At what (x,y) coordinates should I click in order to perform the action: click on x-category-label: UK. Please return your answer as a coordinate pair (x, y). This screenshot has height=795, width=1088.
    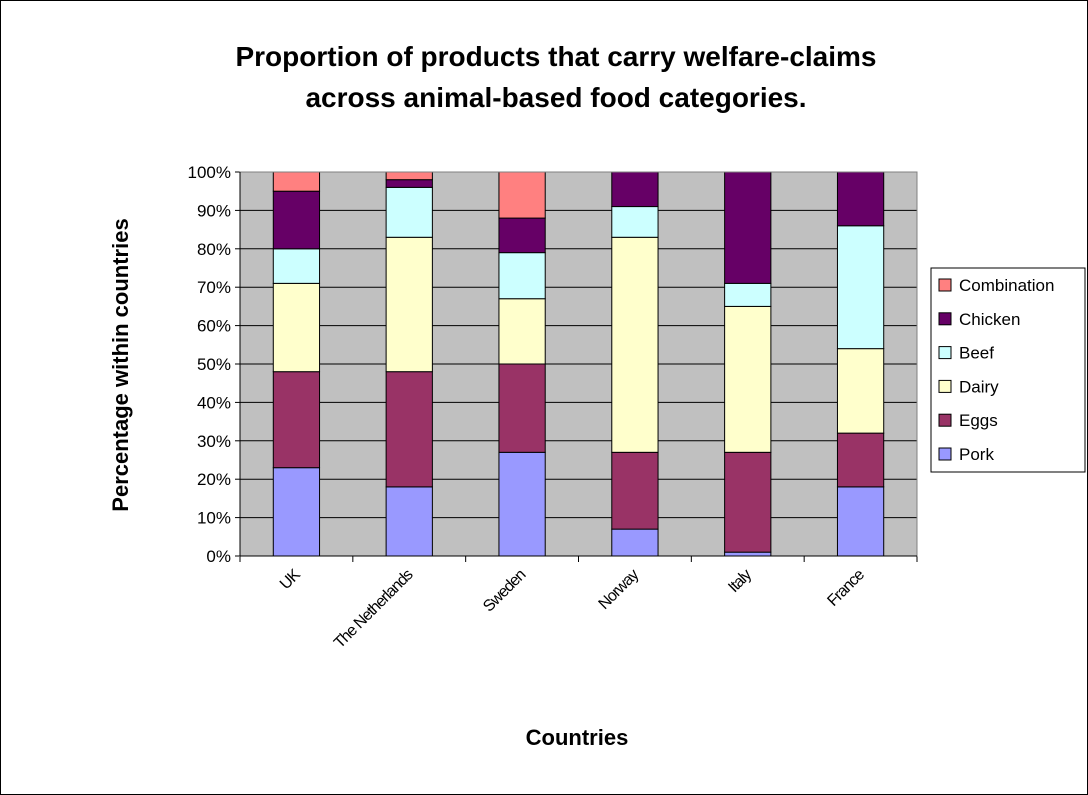
    Looking at the image, I should click on (290, 579).